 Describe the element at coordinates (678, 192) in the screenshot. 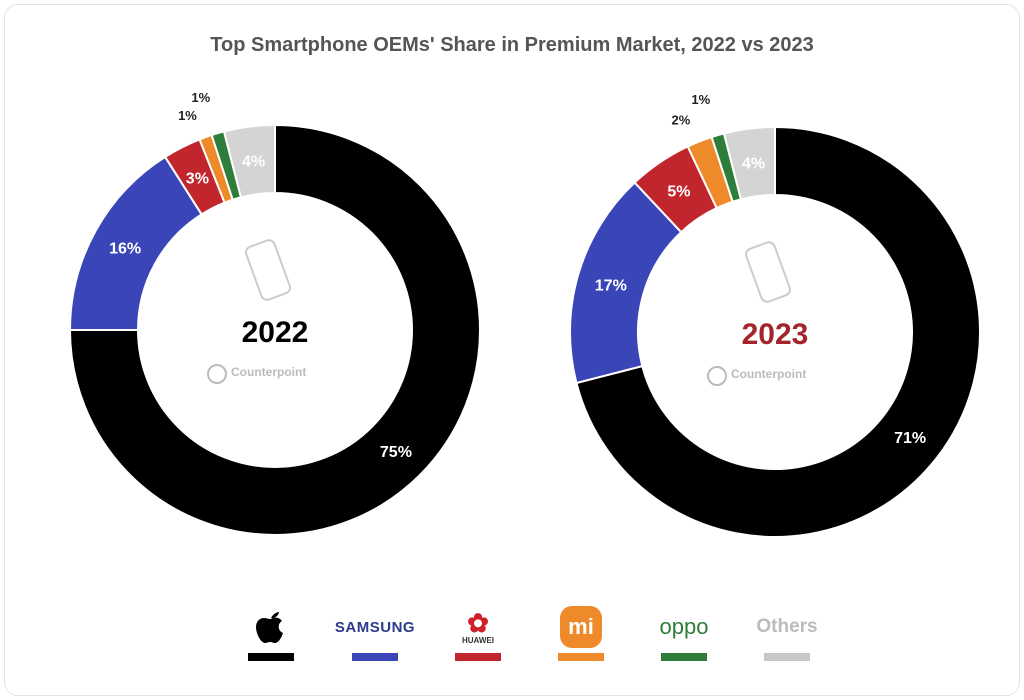

I see `data-label: 5%` at that location.